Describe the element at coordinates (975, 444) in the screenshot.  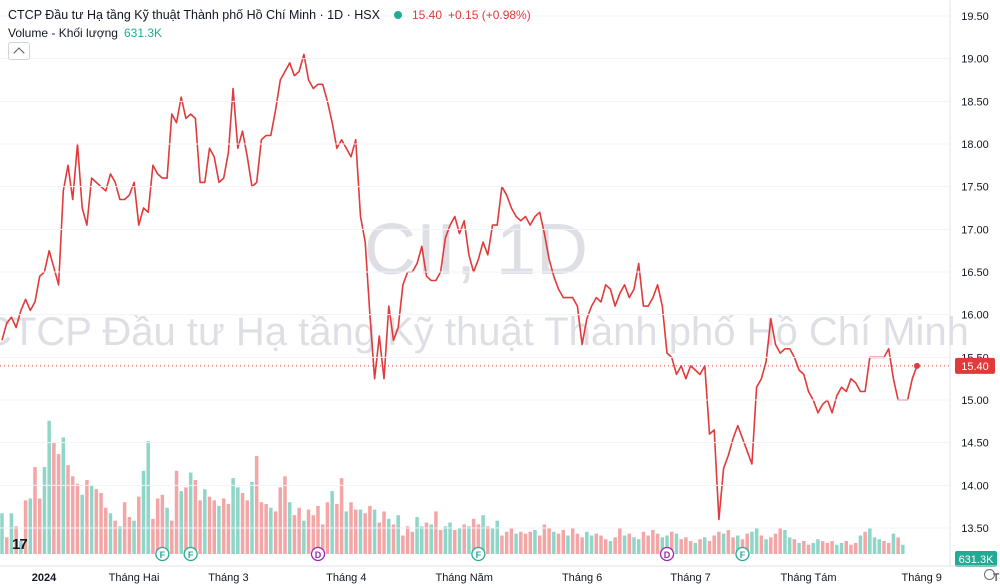
I see `price-tick-label: 14.50` at that location.